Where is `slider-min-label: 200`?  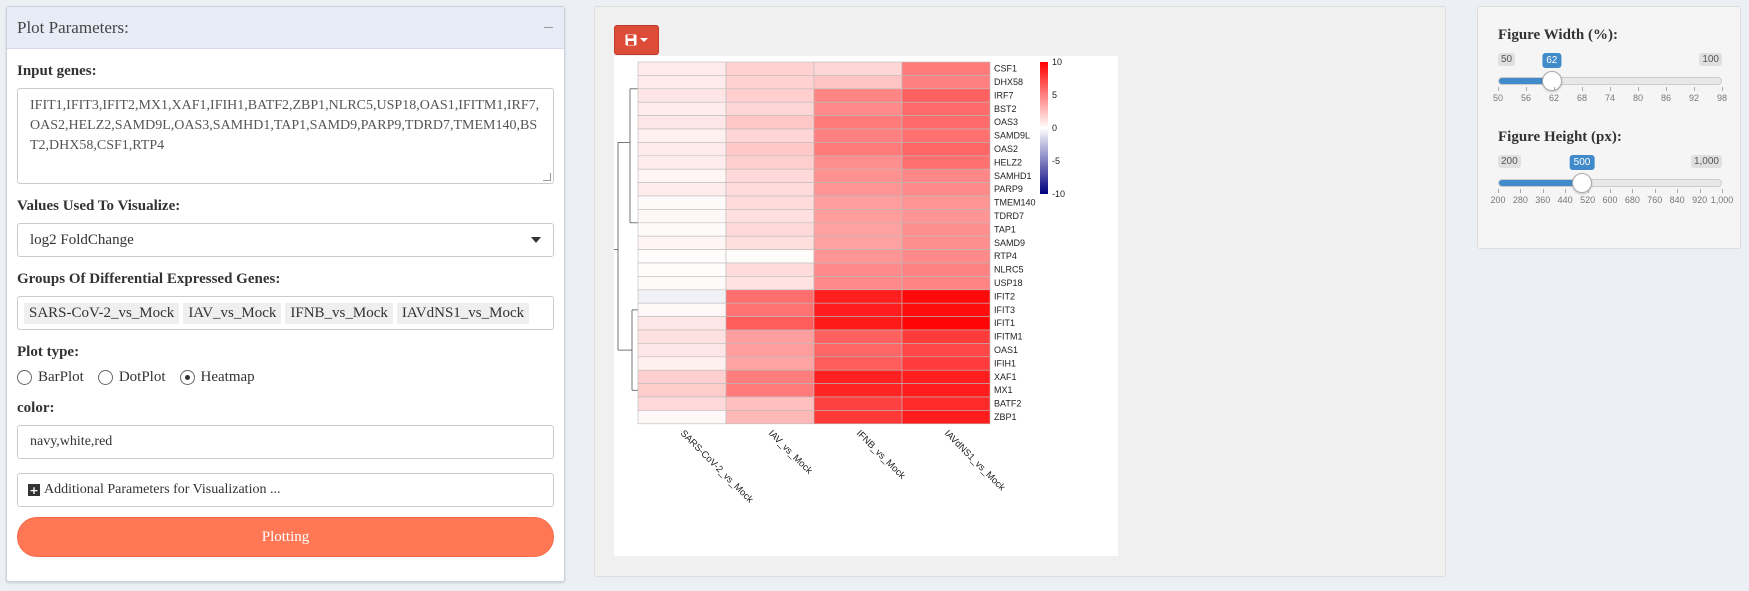
slider-min-label: 200 is located at coordinates (1509, 161).